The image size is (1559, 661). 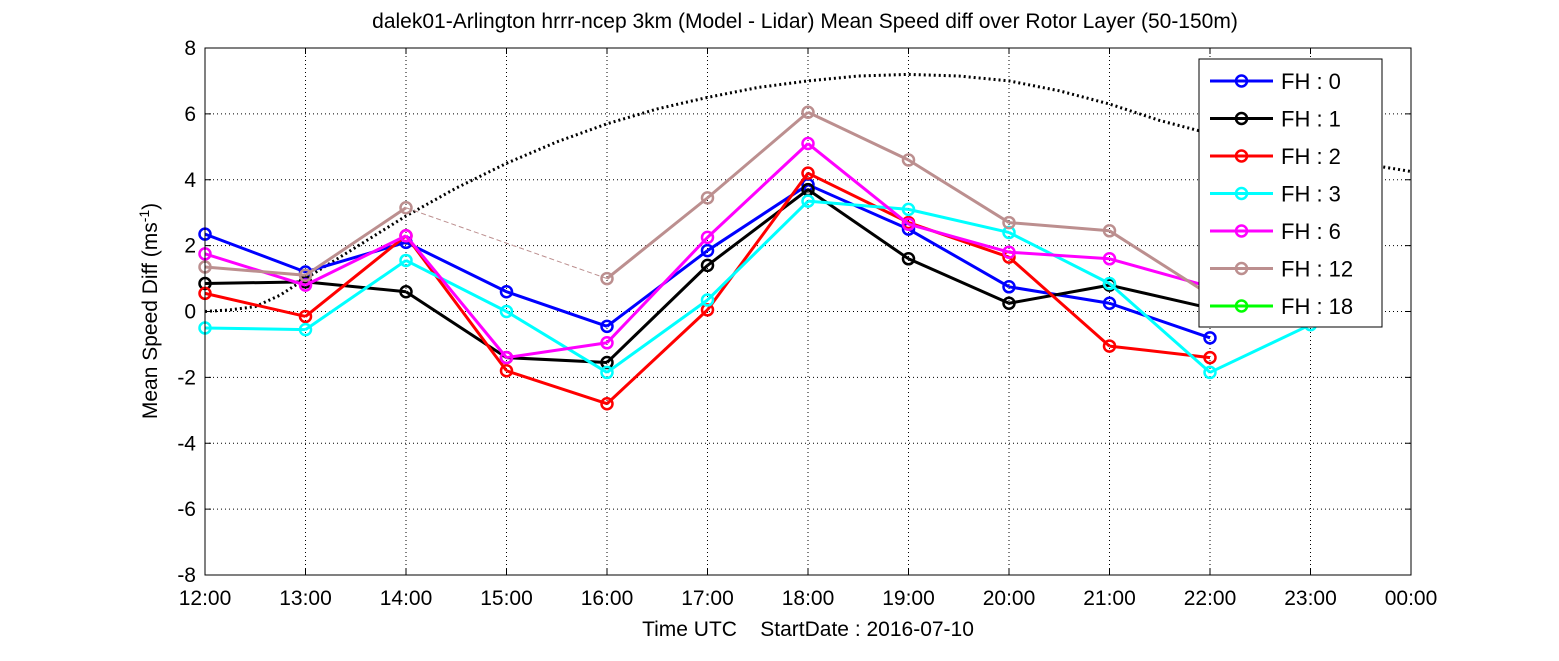 I want to click on y-tick-labels: 8 6 4 2 0 -2 -4 -6 -8, so click(x=186, y=312).